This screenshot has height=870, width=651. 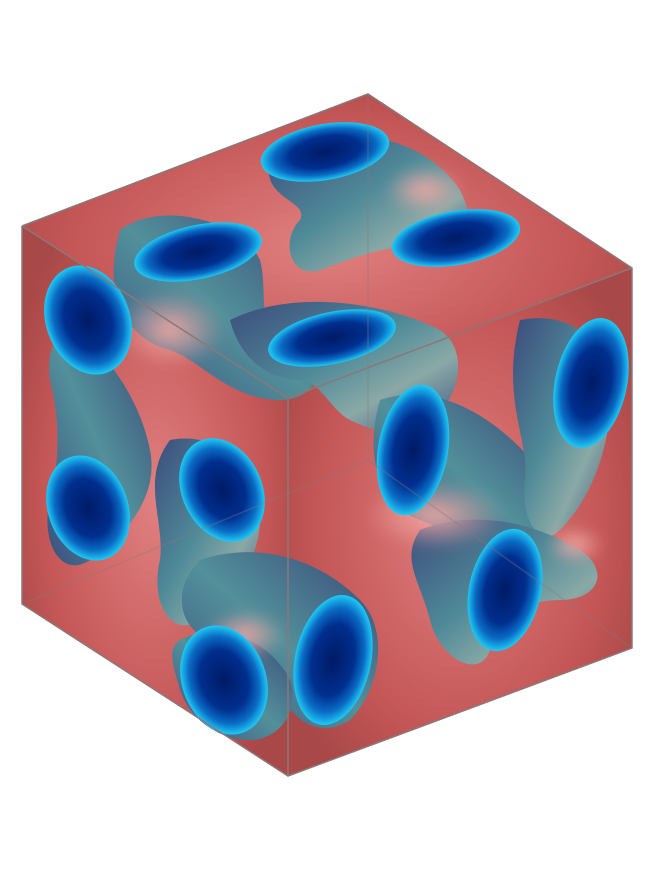 What do you see at coordinates (460, 333) in the screenshot?
I see `cube-edge-front-top-right` at bounding box center [460, 333].